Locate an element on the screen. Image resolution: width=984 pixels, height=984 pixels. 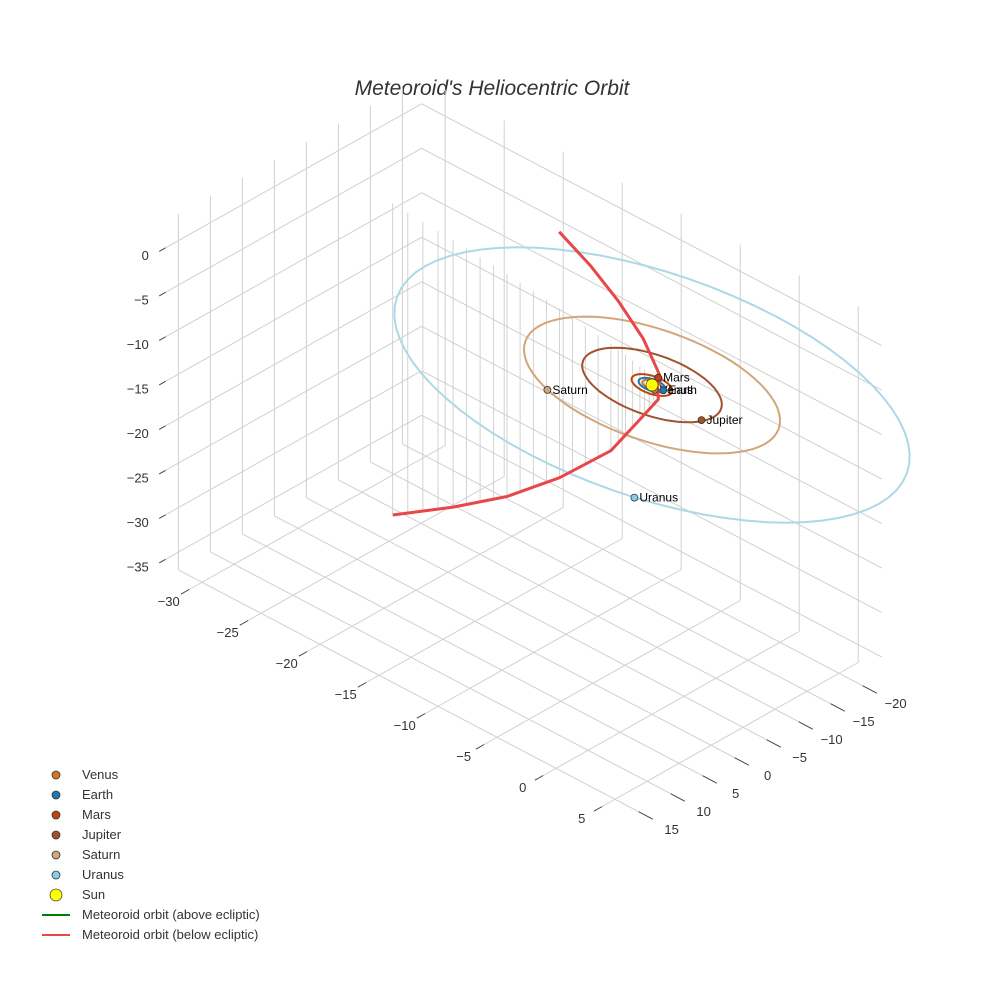
z-tick-label: −30 is located at coordinates (138, 522).